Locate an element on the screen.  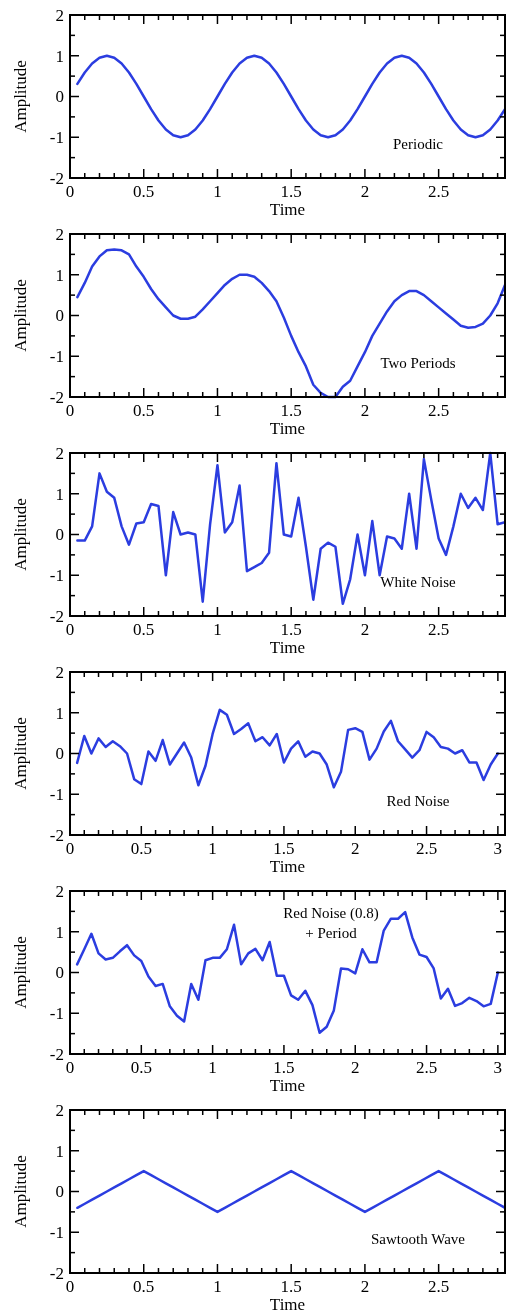
annotation: Periodic is located at coordinates (418, 144).